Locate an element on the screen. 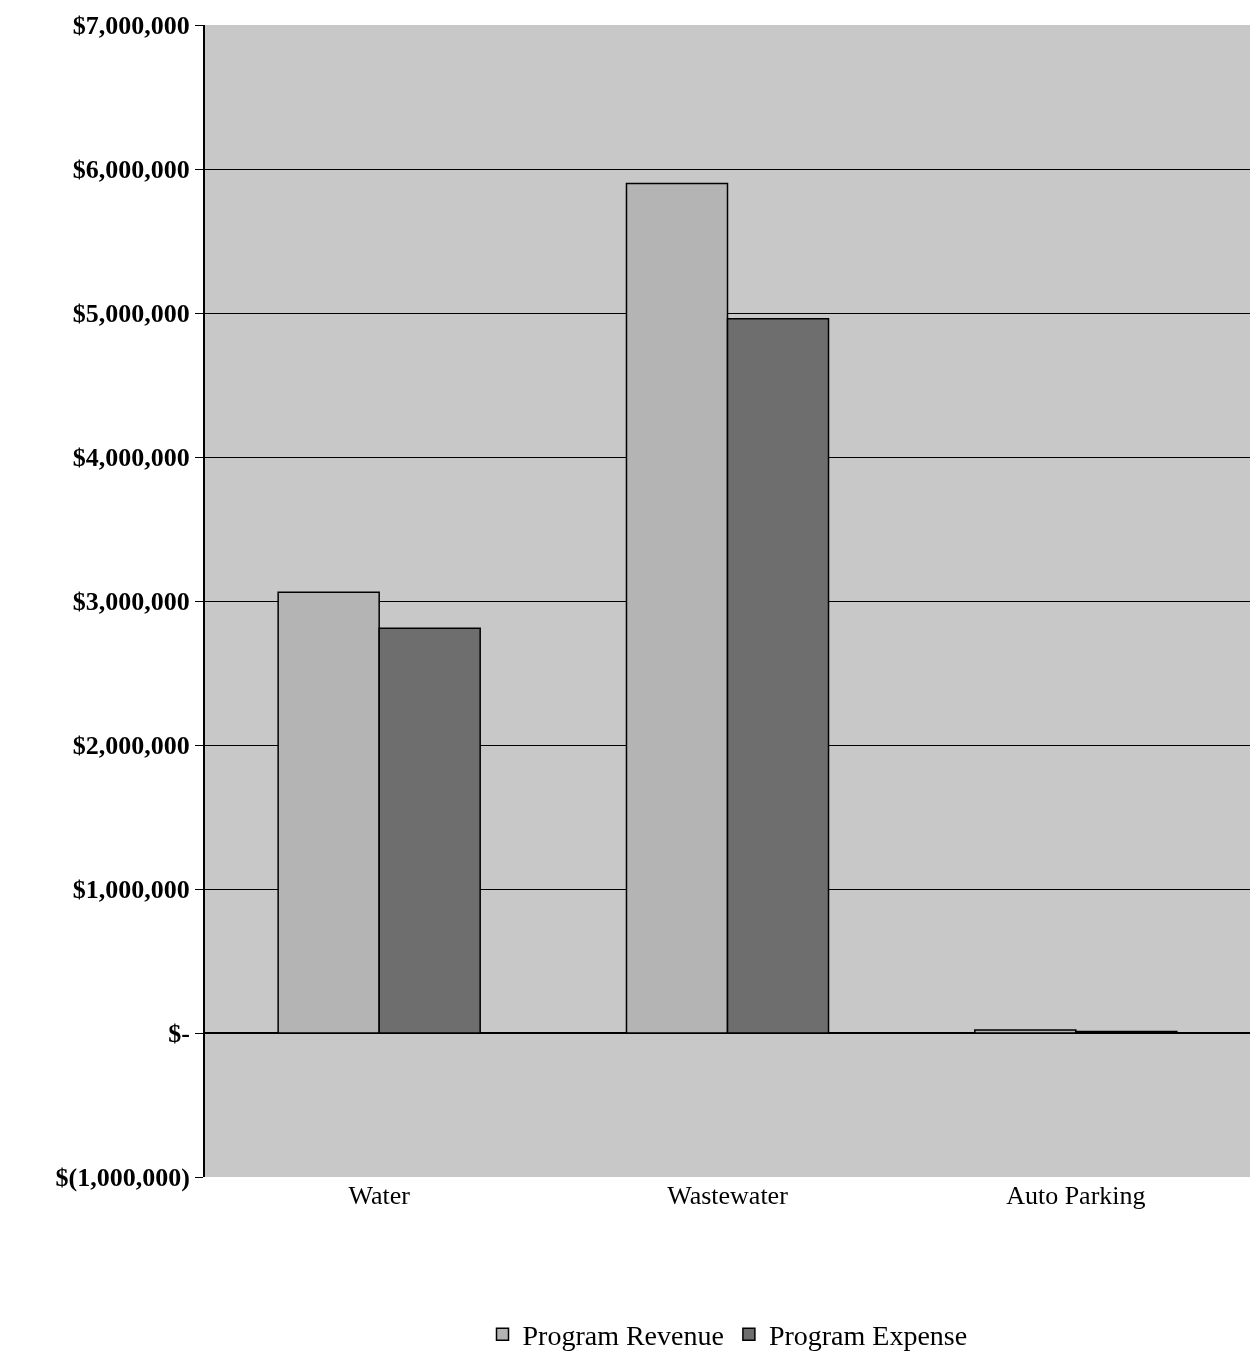 This screenshot has height=1363, width=1253. y-tick-label: $- is located at coordinates (179, 1034).